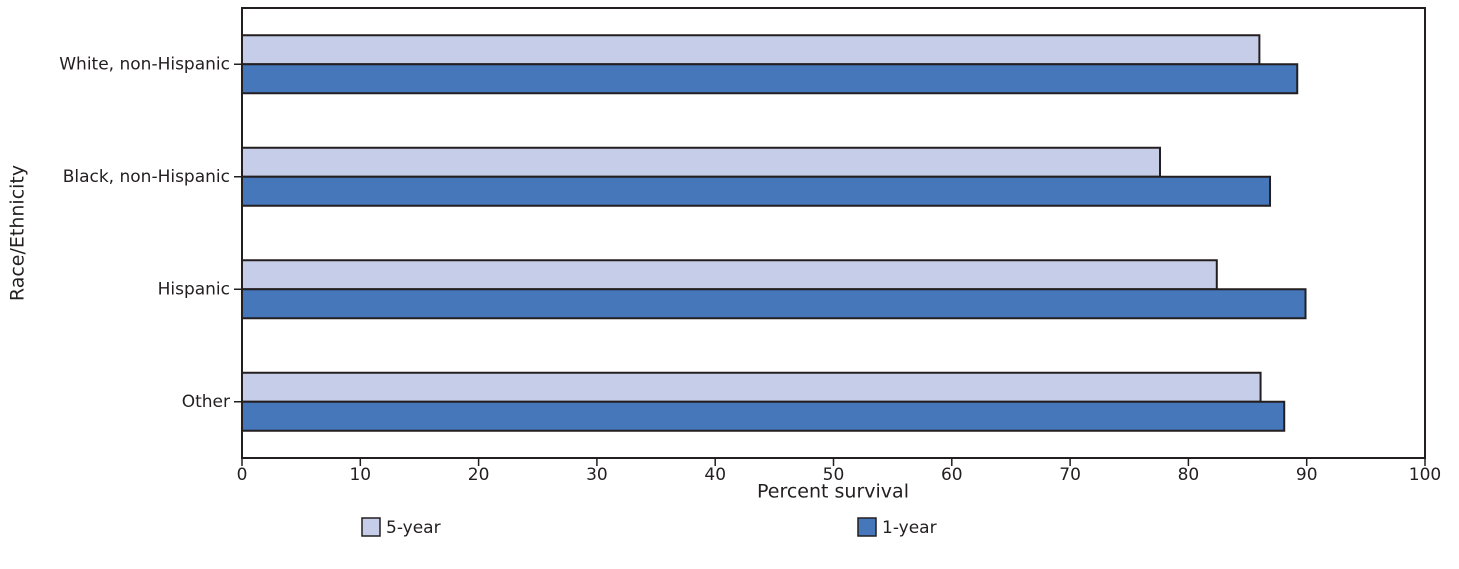 This screenshot has width=1459, height=569. Describe the element at coordinates (833, 492) in the screenshot. I see `x-axis-label: Percent survival` at that location.